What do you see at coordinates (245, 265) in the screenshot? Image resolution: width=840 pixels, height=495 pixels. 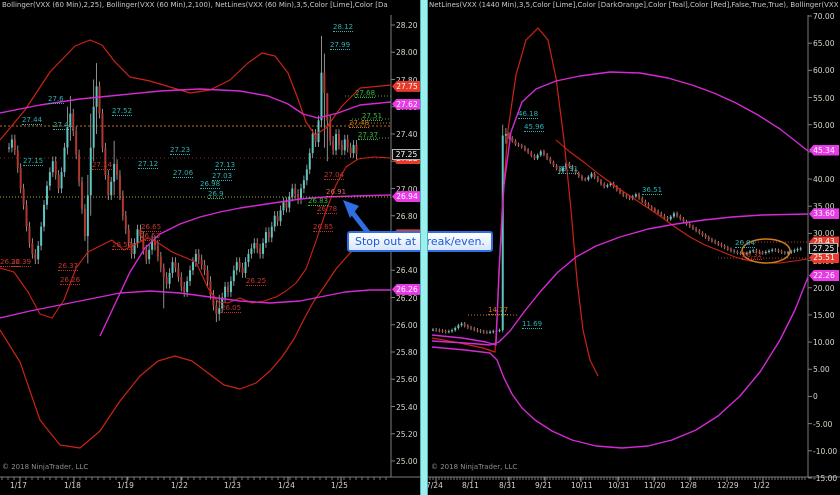 I see `bollinger100-middle` at bounding box center [245, 265].